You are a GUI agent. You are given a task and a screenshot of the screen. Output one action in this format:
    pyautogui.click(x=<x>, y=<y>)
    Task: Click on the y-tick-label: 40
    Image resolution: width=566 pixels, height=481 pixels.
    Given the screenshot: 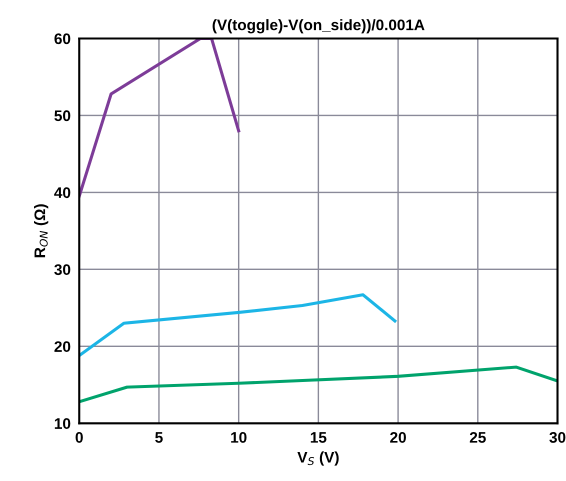 What is the action you would take?
    pyautogui.click(x=62, y=192)
    